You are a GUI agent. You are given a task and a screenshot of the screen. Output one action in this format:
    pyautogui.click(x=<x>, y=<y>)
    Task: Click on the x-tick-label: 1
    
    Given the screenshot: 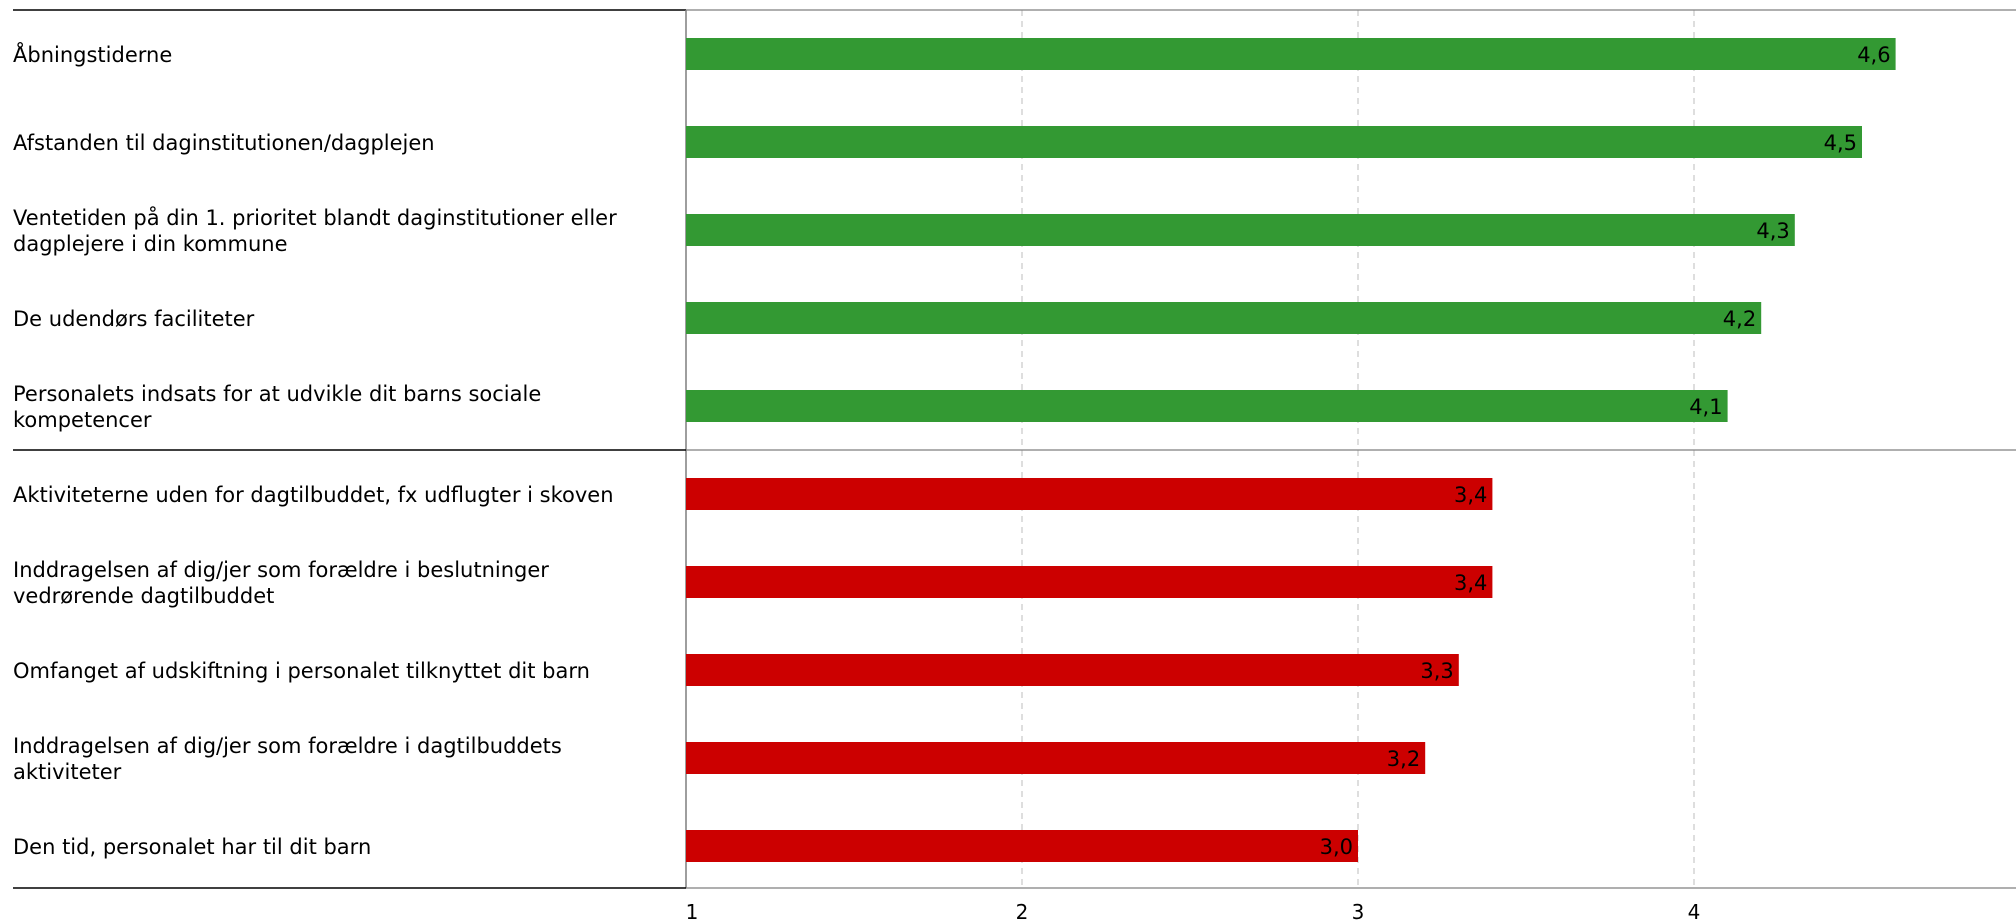 What is the action you would take?
    pyautogui.click(x=692, y=910)
    